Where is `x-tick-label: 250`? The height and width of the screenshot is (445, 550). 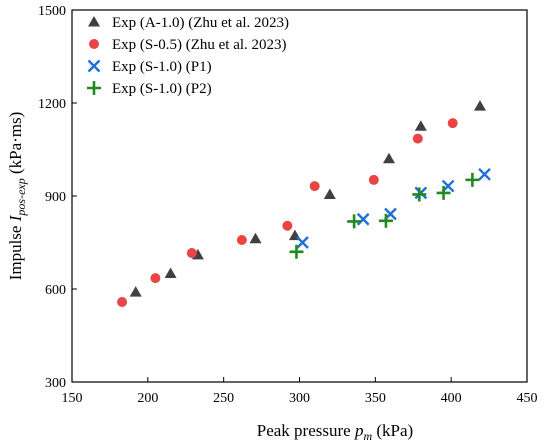 x-tick-label: 250 is located at coordinates (223, 398).